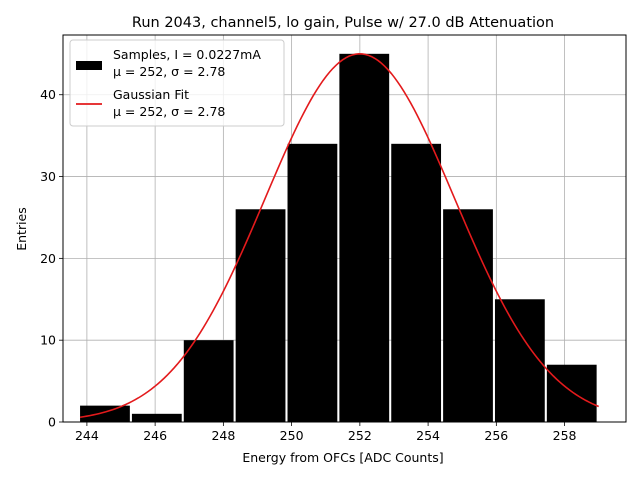 This screenshot has height=480, width=640. What do you see at coordinates (48, 94) in the screenshot?
I see `y-tick-label: 40` at bounding box center [48, 94].